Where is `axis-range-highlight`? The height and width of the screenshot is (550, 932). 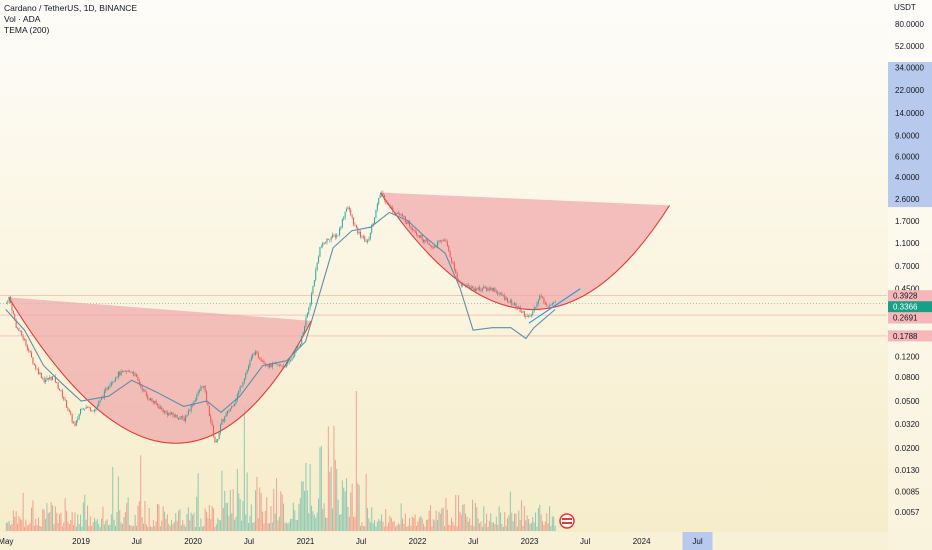 axis-range-highlight is located at coordinates (910, 134).